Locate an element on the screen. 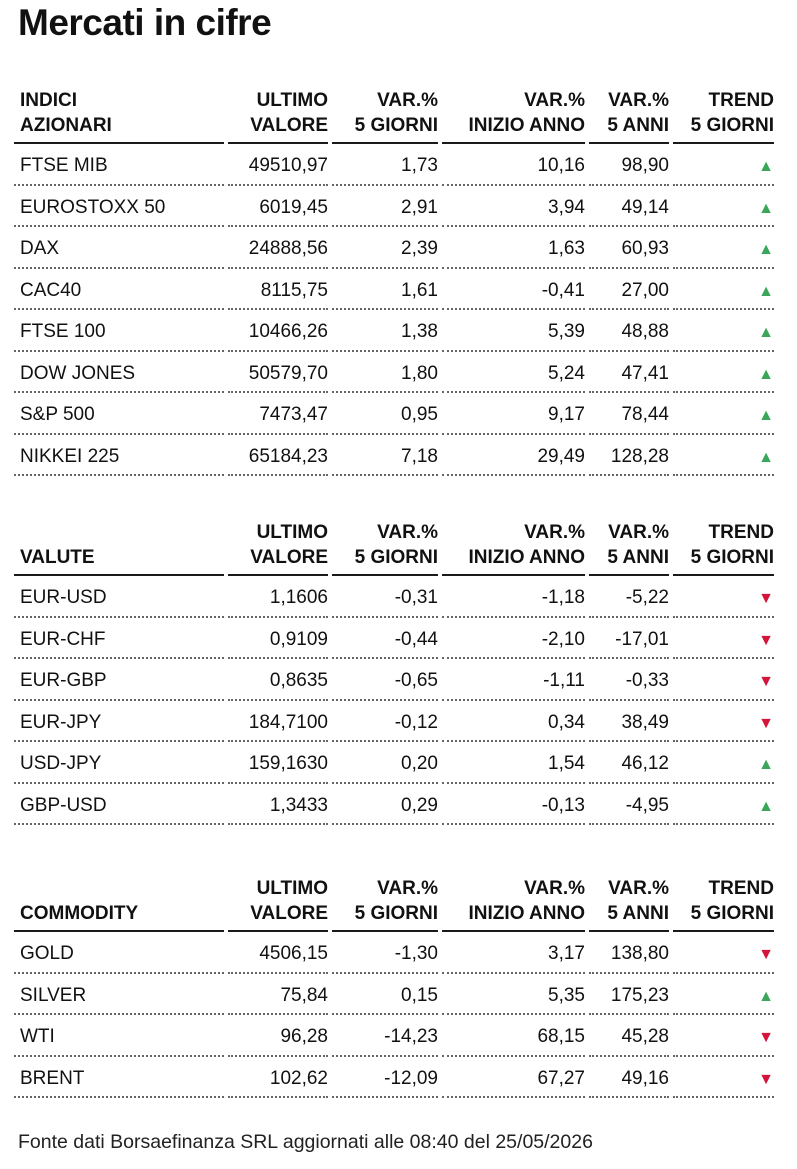  indici-cell-last: 65184,23 is located at coordinates (288, 456).